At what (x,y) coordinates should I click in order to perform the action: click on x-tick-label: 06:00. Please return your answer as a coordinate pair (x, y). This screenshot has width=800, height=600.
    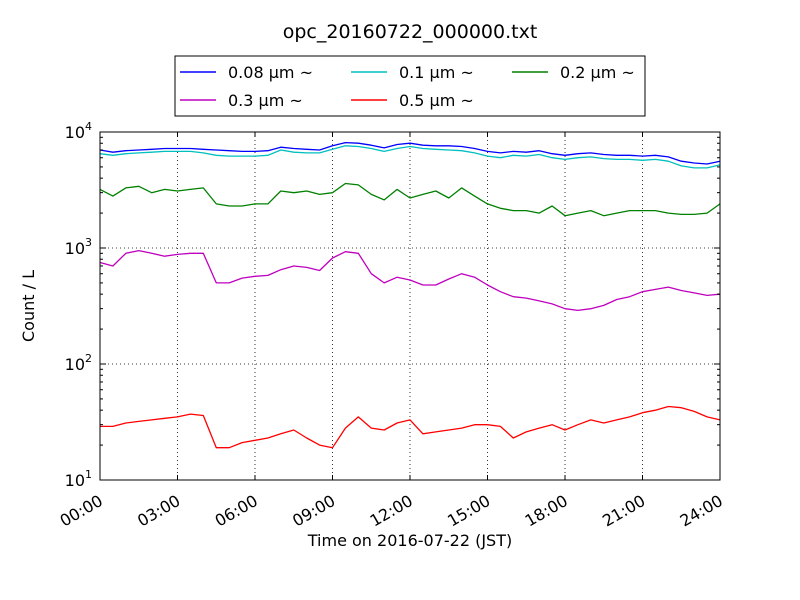
    Looking at the image, I should click on (236, 511).